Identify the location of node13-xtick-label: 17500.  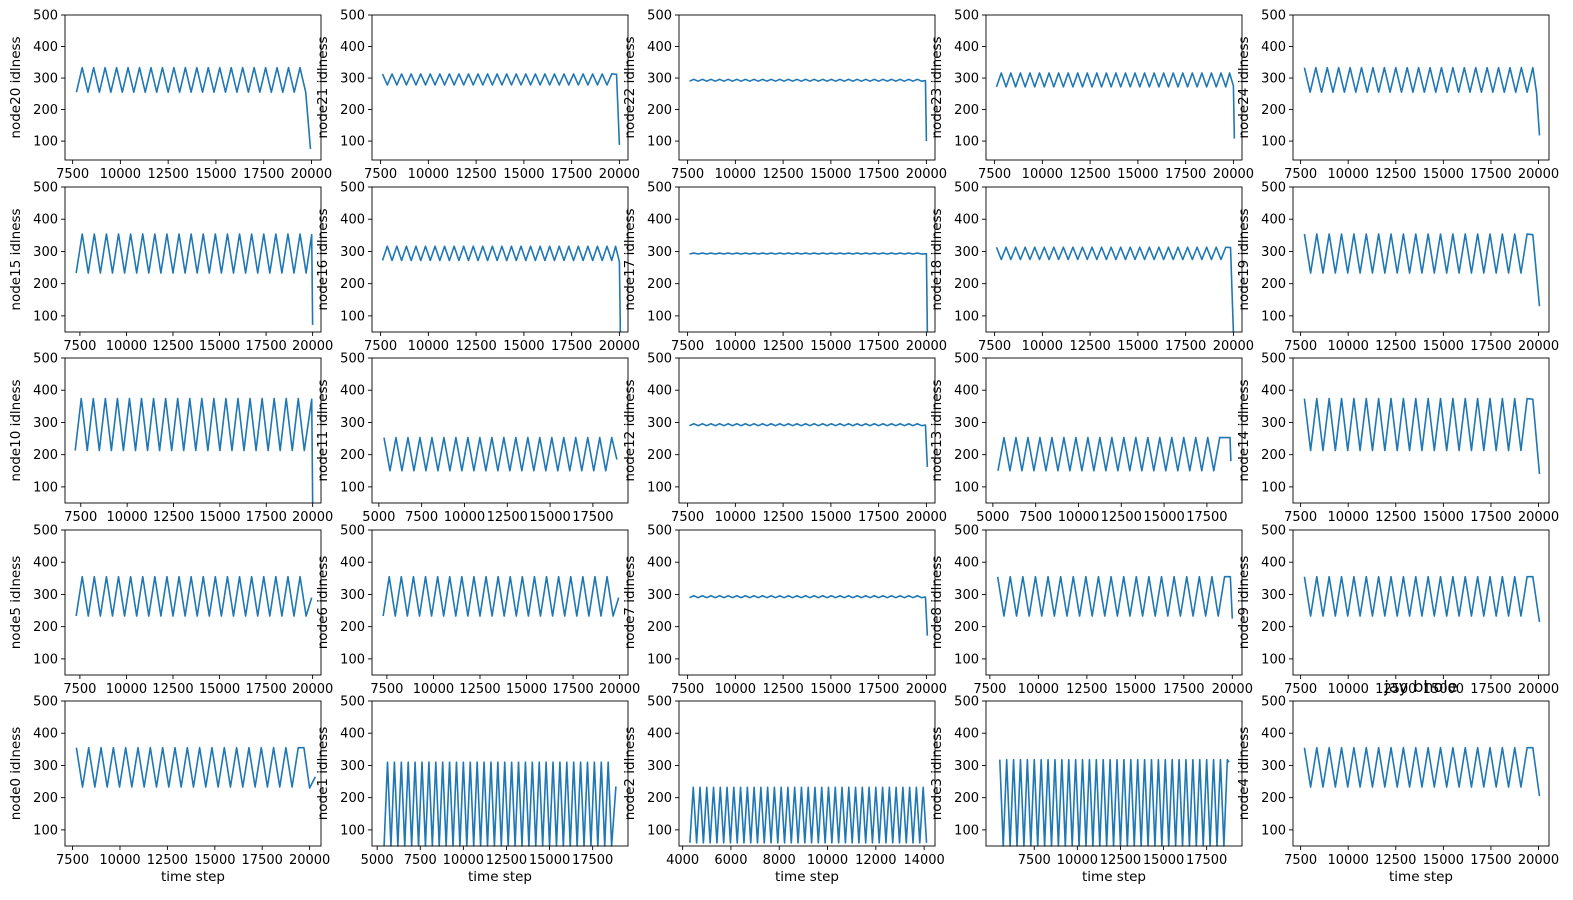
(1206, 517).